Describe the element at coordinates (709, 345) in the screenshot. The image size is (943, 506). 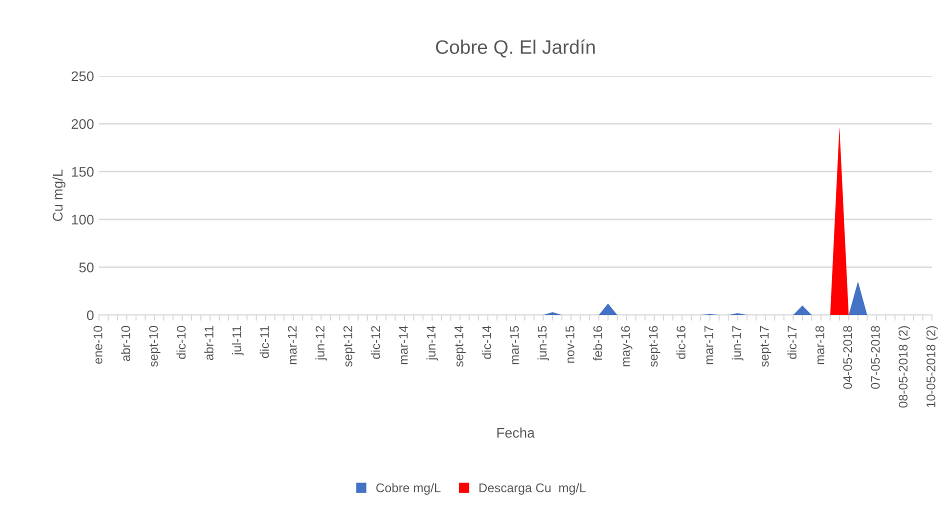
I see `x-tick-label: mar-17` at that location.